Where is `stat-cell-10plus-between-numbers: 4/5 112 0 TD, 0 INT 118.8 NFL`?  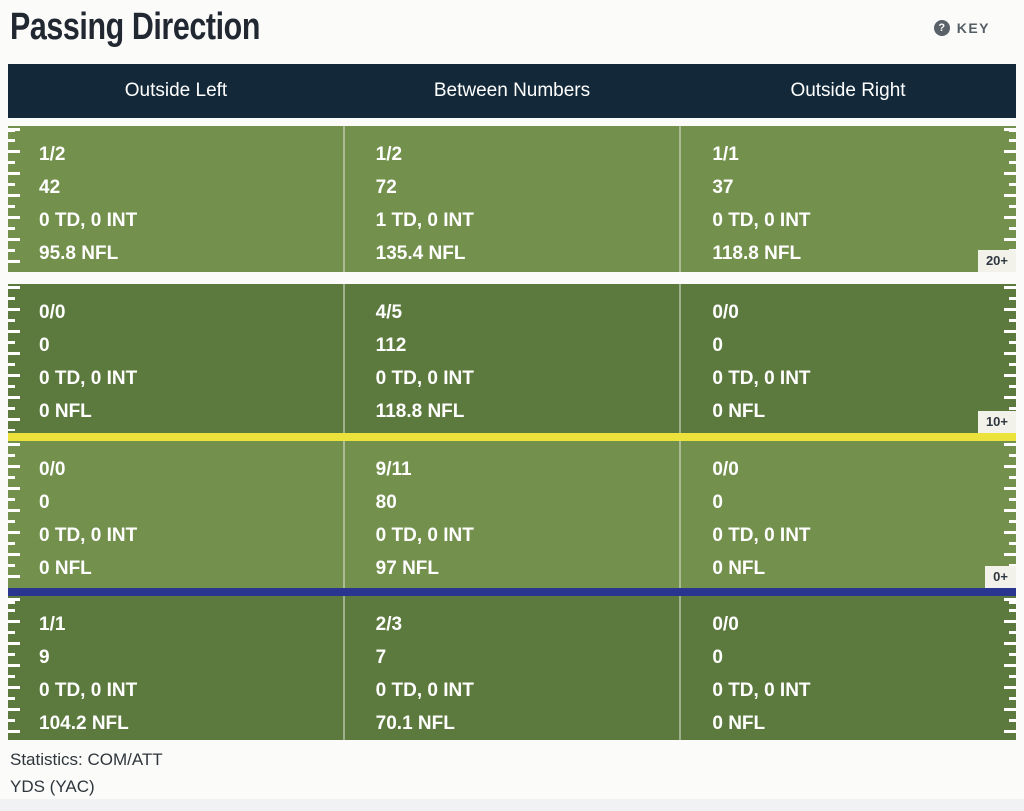
stat-cell-10plus-between-numbers: 4/5 112 0 TD, 0 INT 118.8 NFL is located at coordinates (511, 358).